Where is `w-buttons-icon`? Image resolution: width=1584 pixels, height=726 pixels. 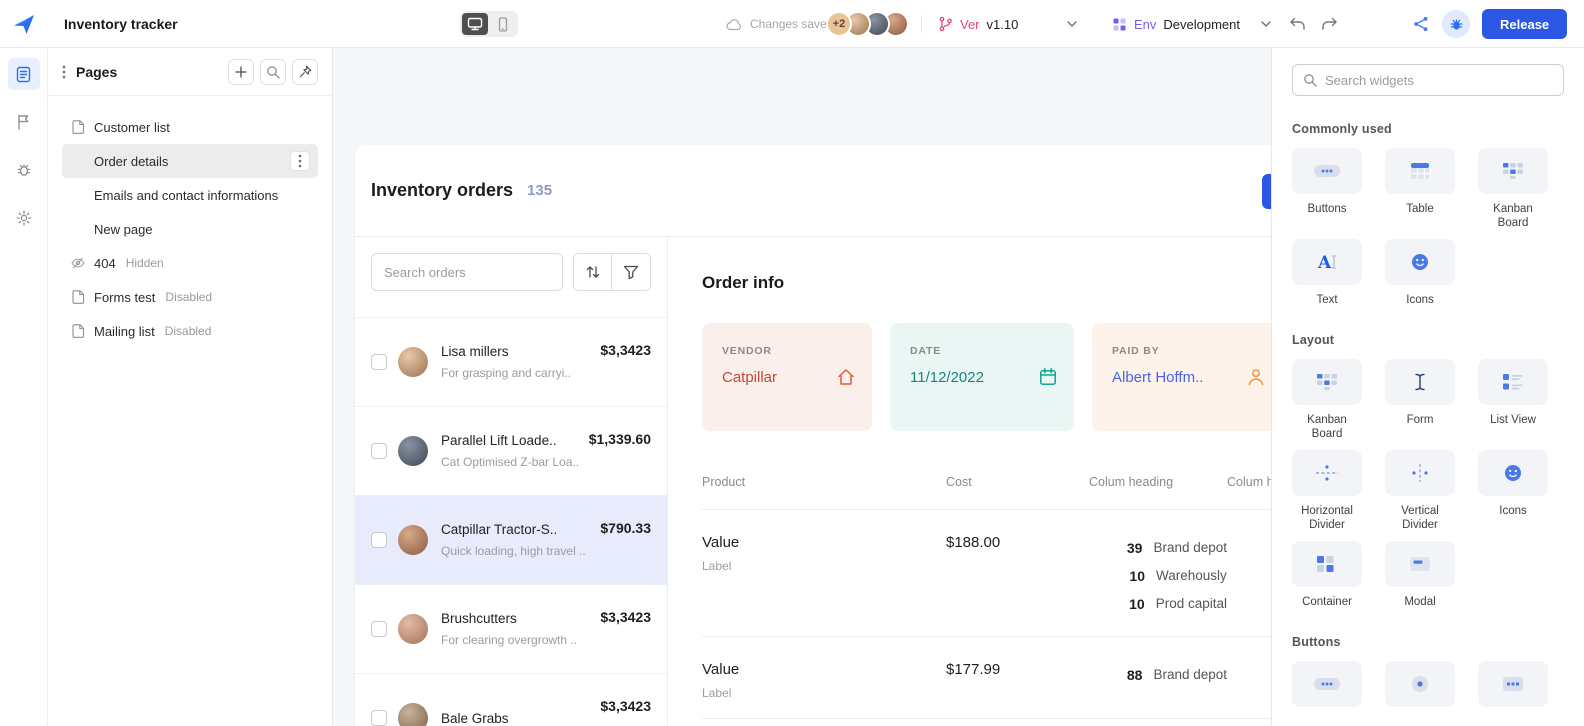 w-buttons-icon is located at coordinates (1327, 684).